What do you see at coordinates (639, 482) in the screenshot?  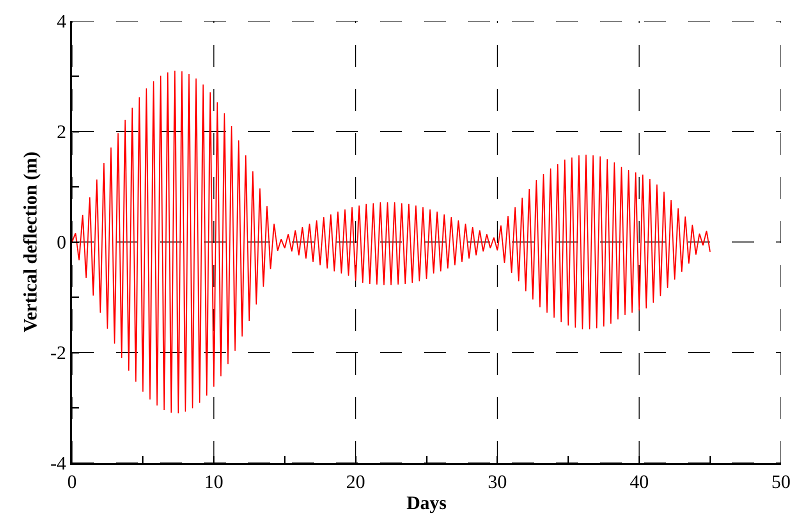 I see `x-tick-label: 40` at bounding box center [639, 482].